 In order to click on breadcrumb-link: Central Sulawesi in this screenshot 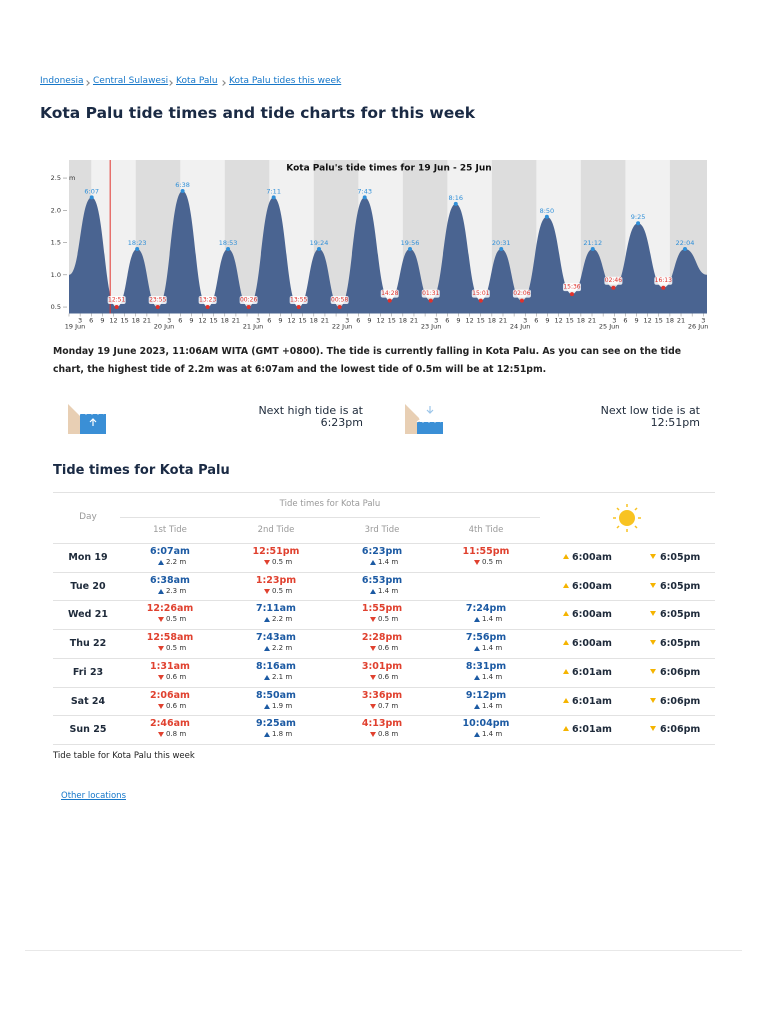, I will do `click(131, 81)`.